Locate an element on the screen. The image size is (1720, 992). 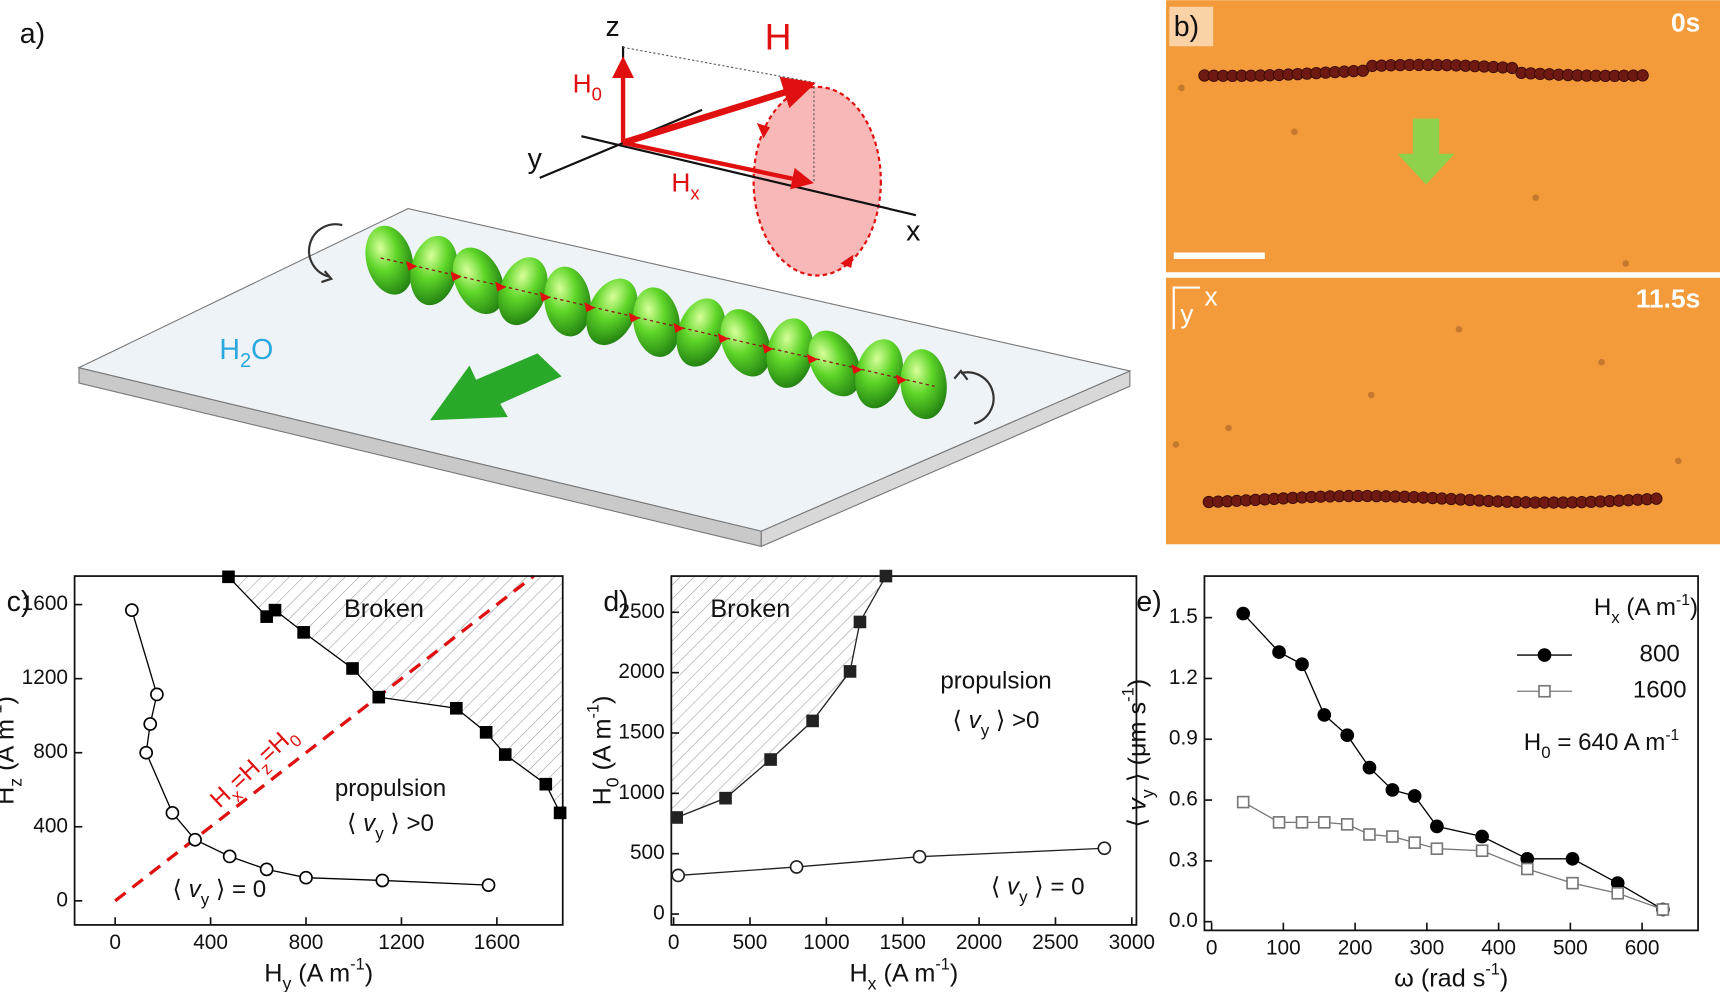
series-line is located at coordinates (891, 862).